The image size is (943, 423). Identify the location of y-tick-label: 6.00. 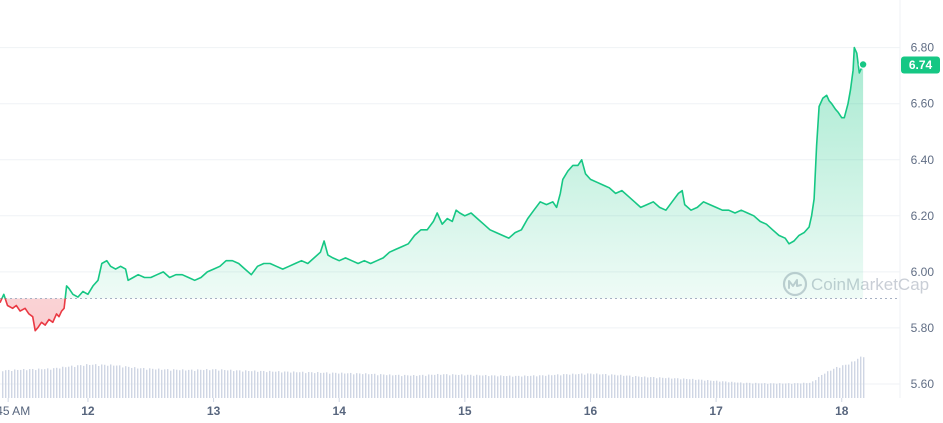
(923, 272).